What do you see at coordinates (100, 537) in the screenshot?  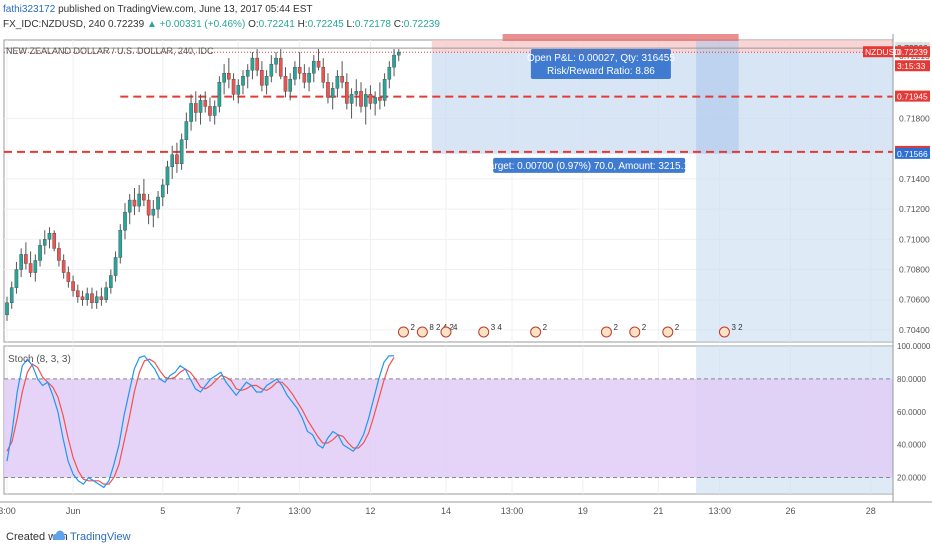 I see `tradingview-brand-link: TradingView` at bounding box center [100, 537].